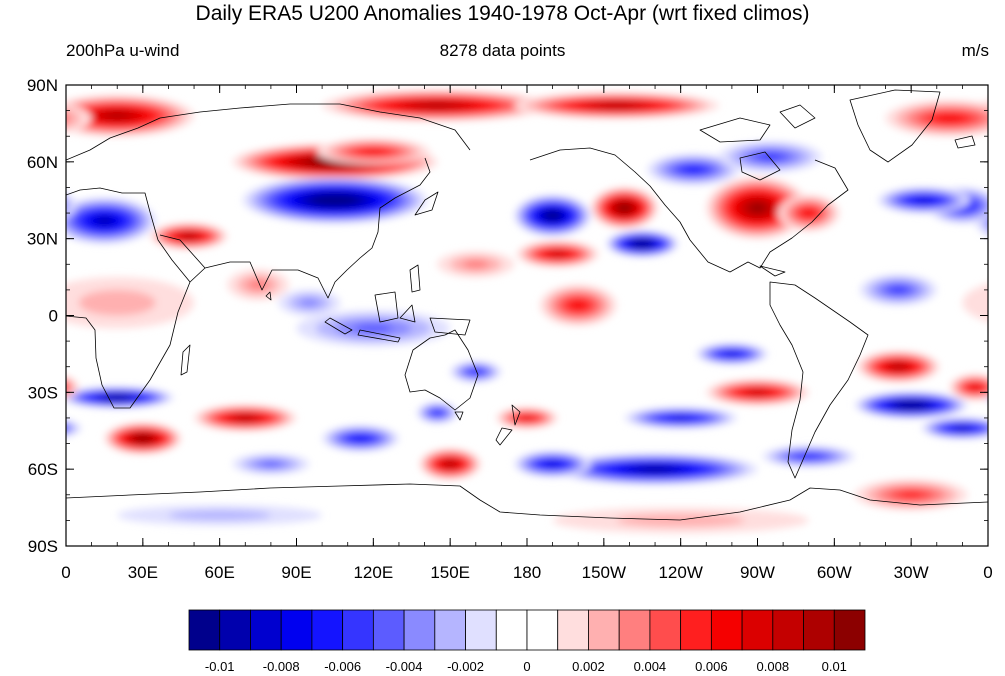 The width and height of the screenshot is (1005, 676). I want to click on colorbar-label: -0.002, so click(465, 666).